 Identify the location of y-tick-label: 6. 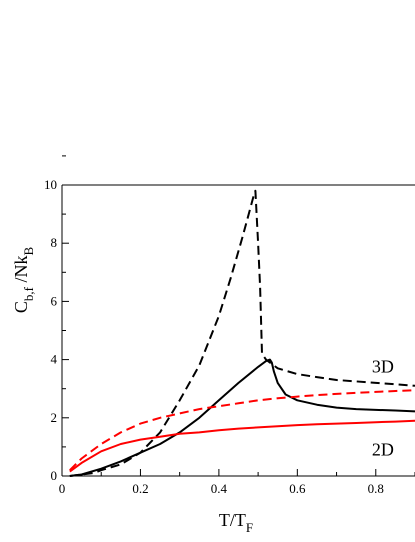
(54, 300).